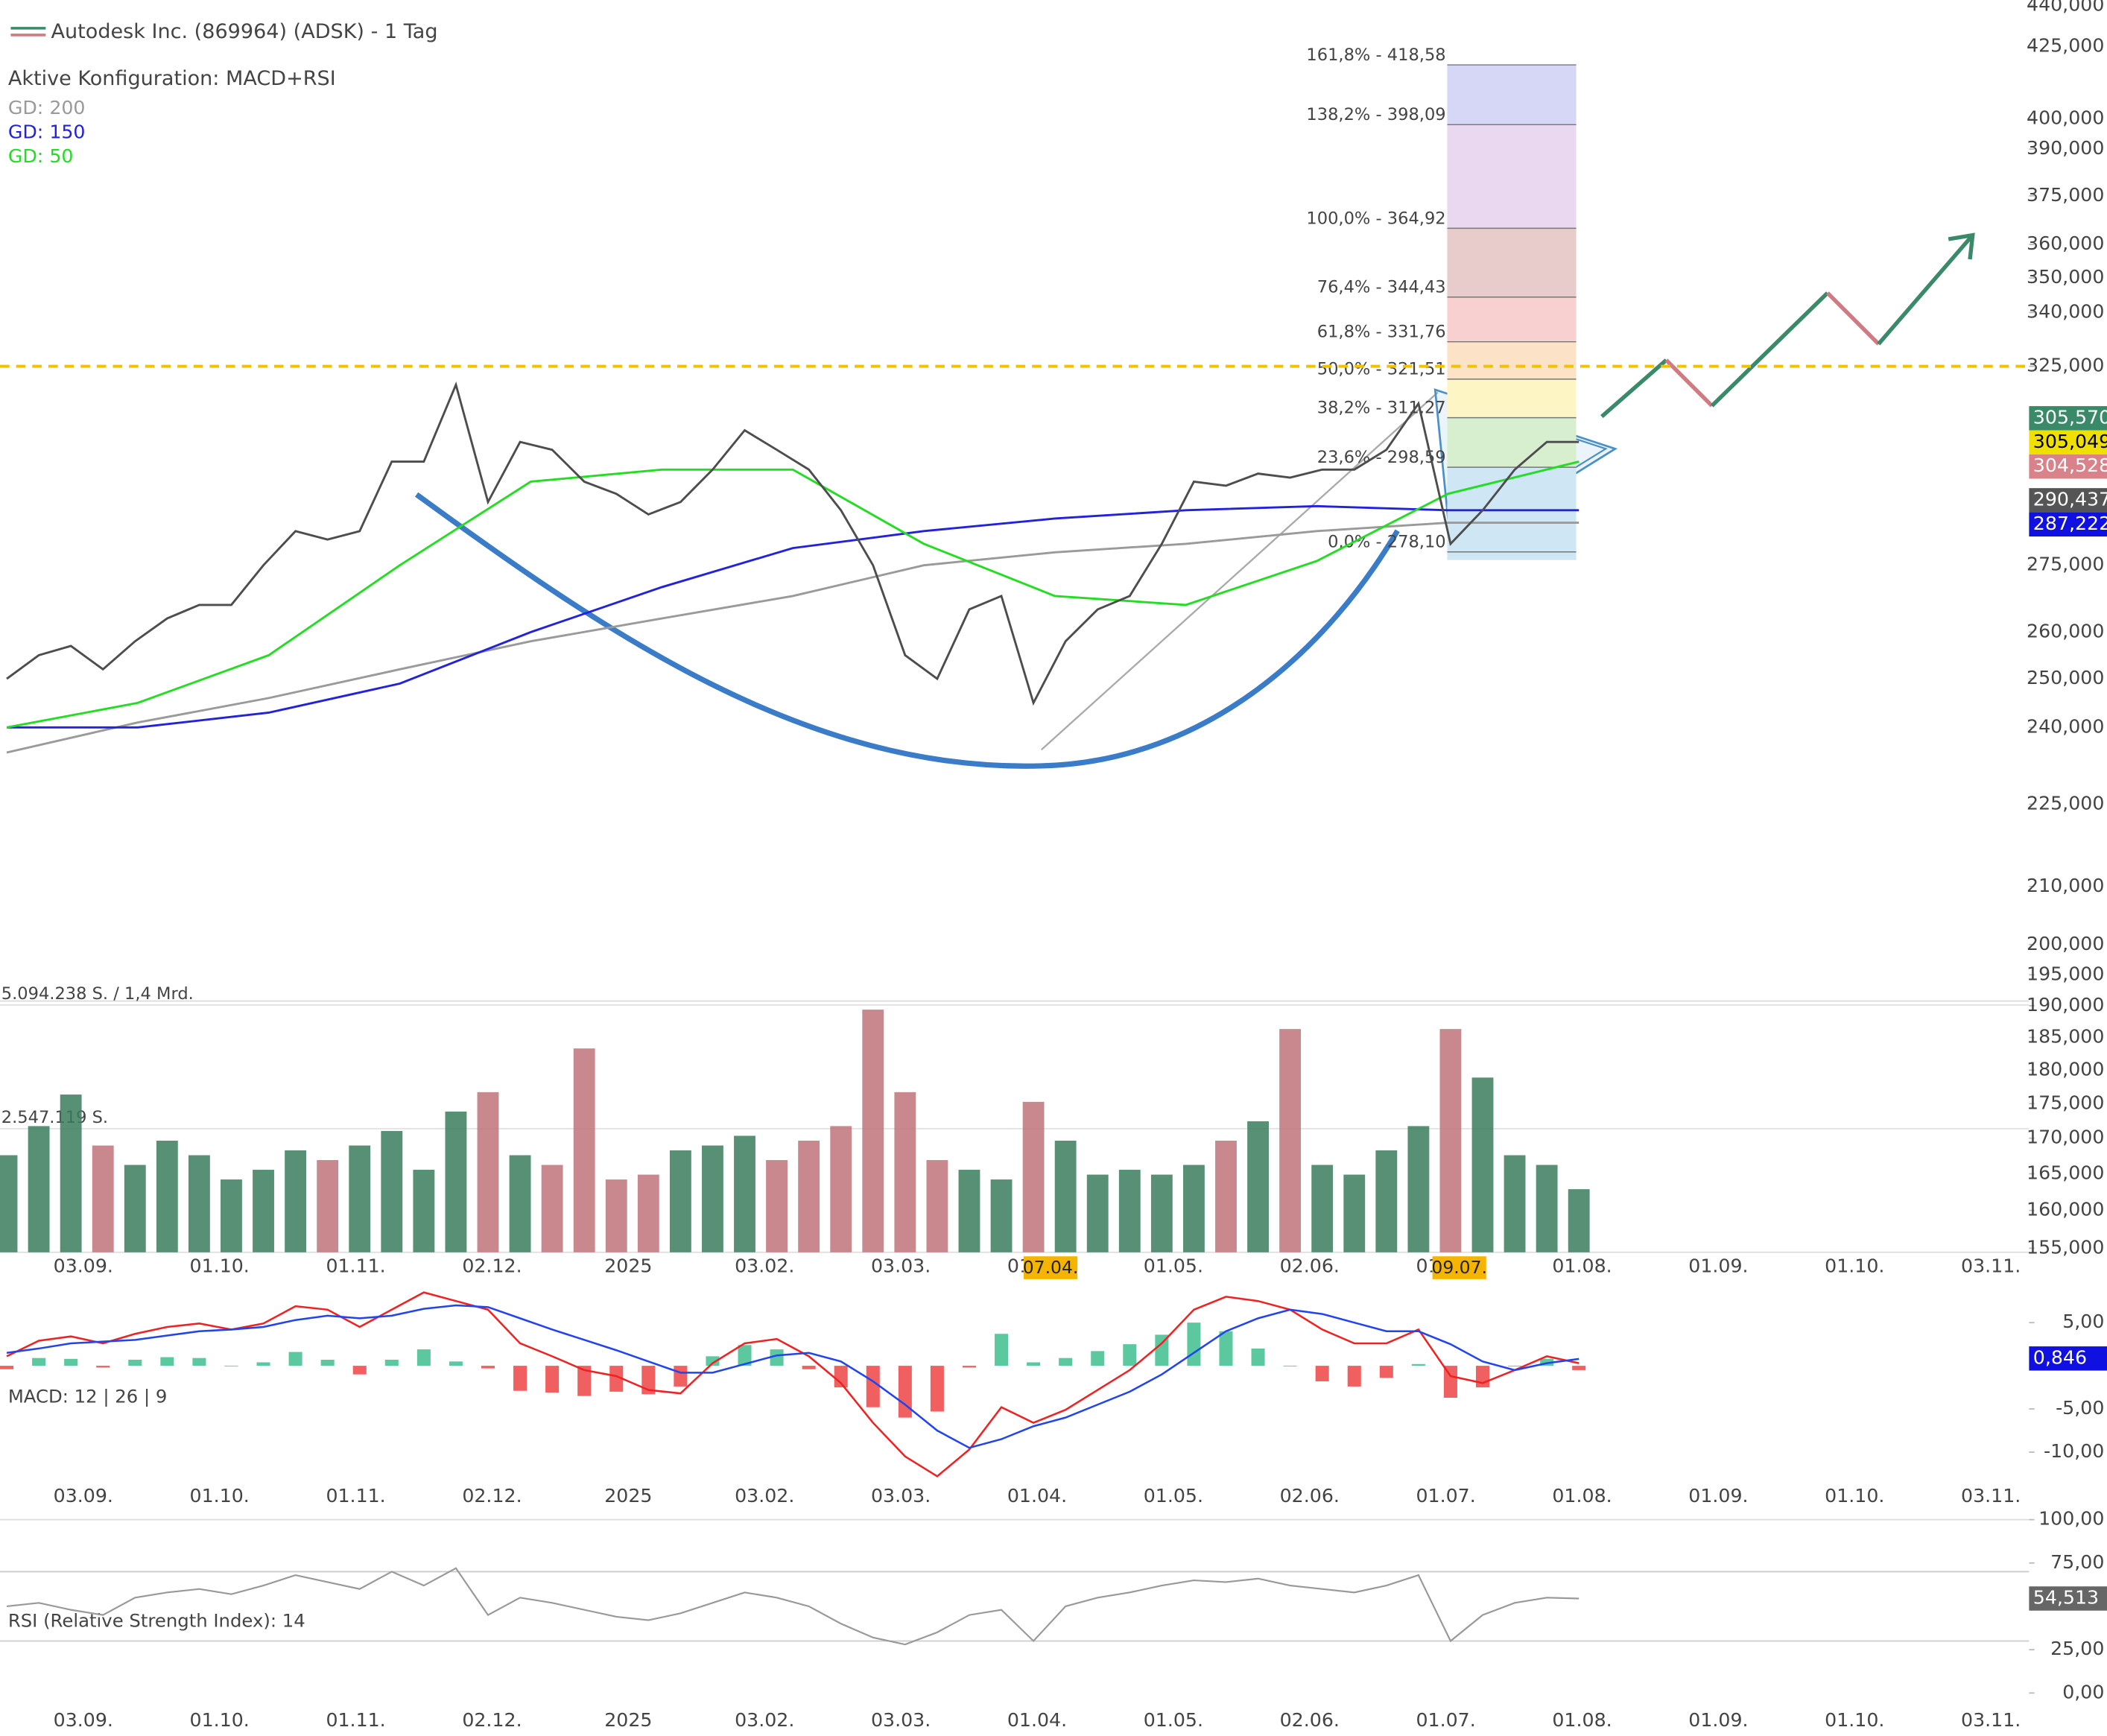 This screenshot has height=1736, width=2107. Describe the element at coordinates (2068, 466) in the screenshot. I see `value-badge: 304,528` at that location.